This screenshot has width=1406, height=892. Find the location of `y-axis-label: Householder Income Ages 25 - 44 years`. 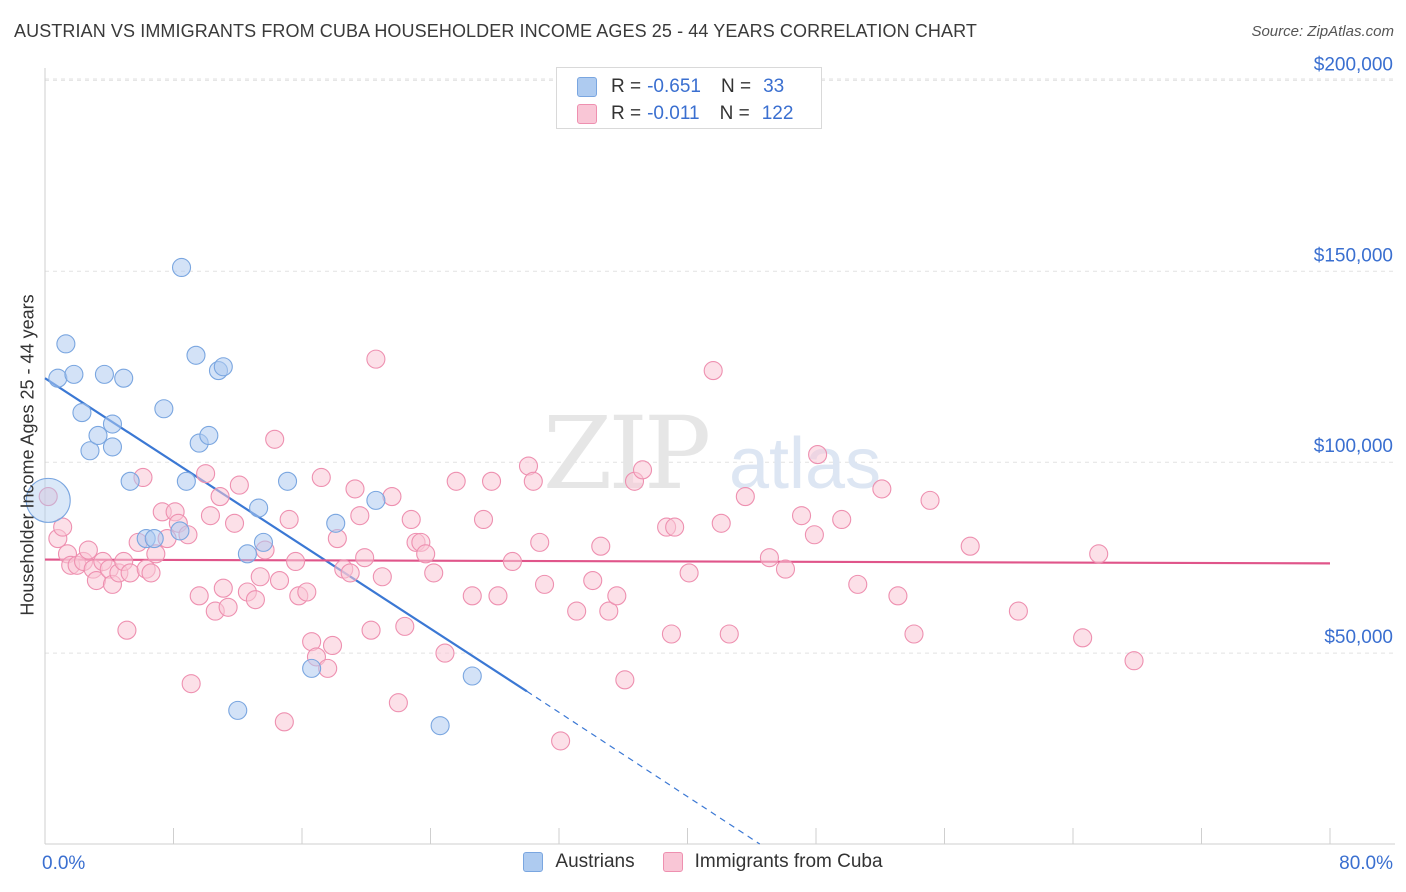

y-axis-label: Householder Income Ages 25 - 44 years is located at coordinates (27, 455).